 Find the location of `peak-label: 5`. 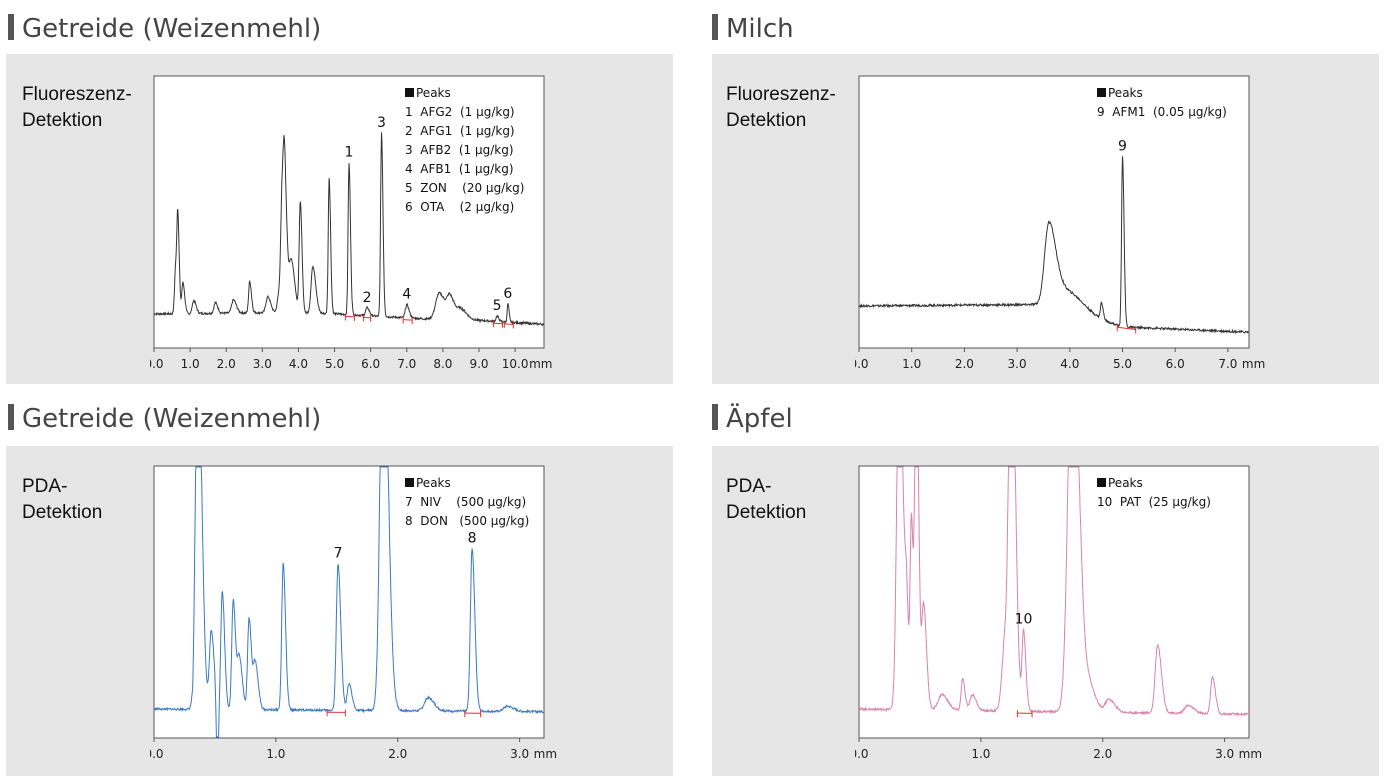

peak-label: 5 is located at coordinates (497, 306).